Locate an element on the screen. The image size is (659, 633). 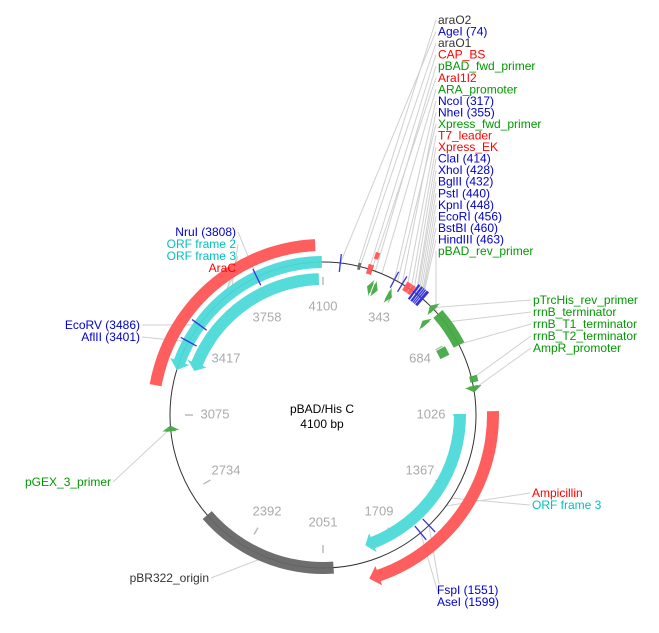
feature-arao2 is located at coordinates (359, 266).